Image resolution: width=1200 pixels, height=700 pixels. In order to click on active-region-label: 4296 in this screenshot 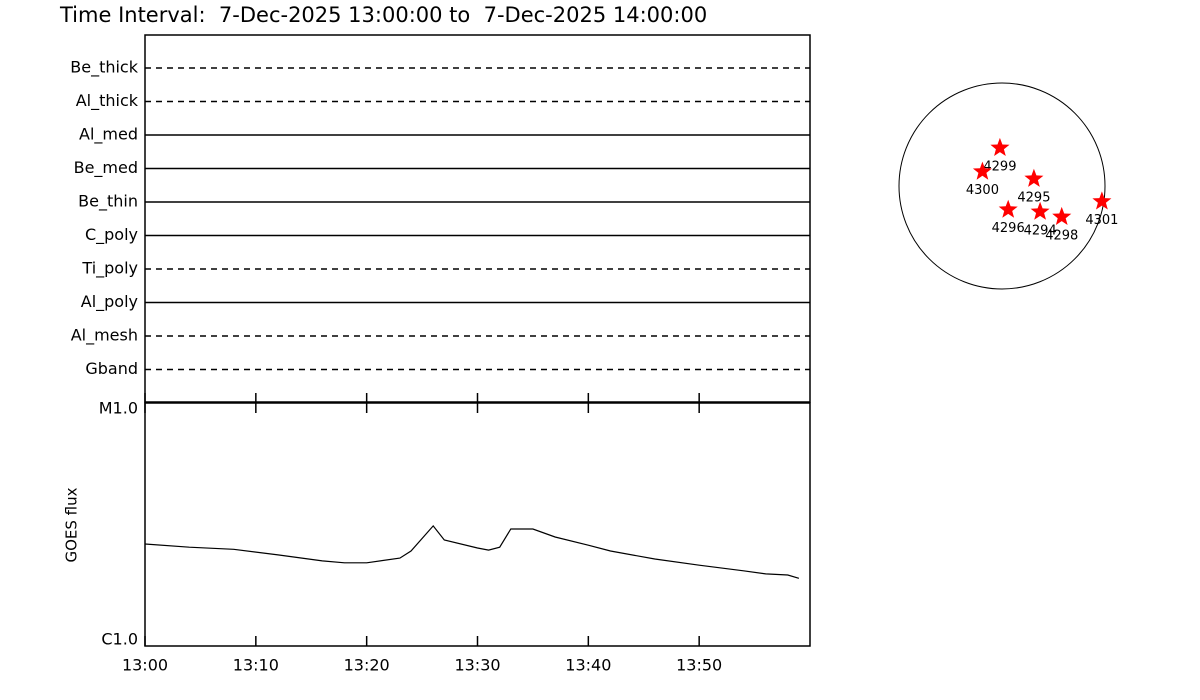, I will do `click(1008, 228)`.